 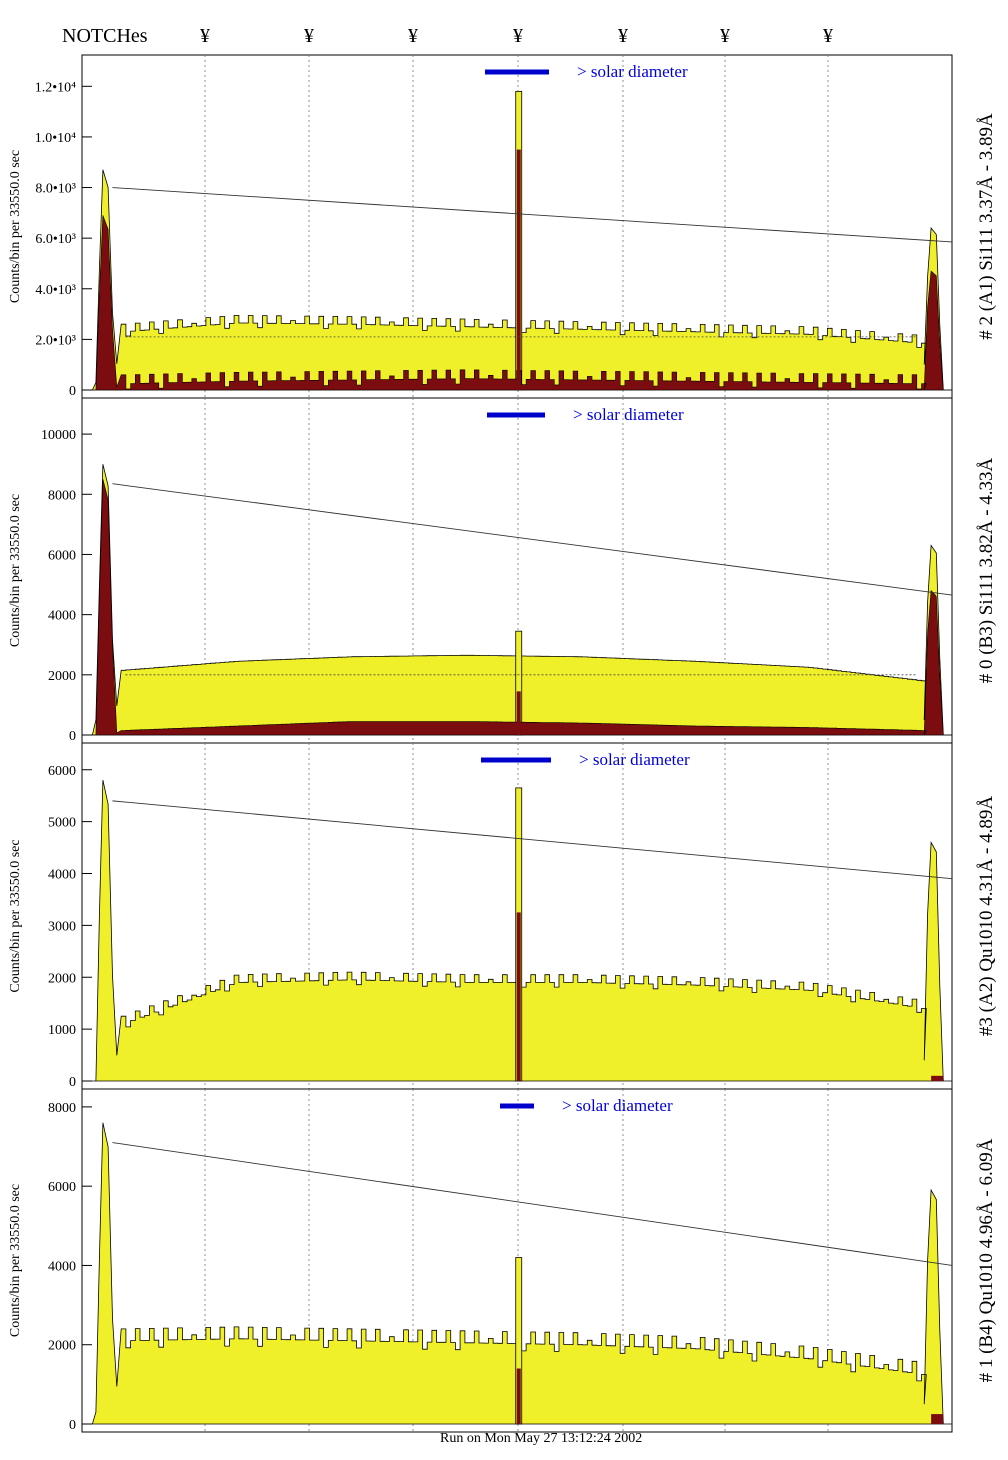 What do you see at coordinates (55, 189) in the screenshot?
I see `y-tick-label: 8.0•10³` at bounding box center [55, 189].